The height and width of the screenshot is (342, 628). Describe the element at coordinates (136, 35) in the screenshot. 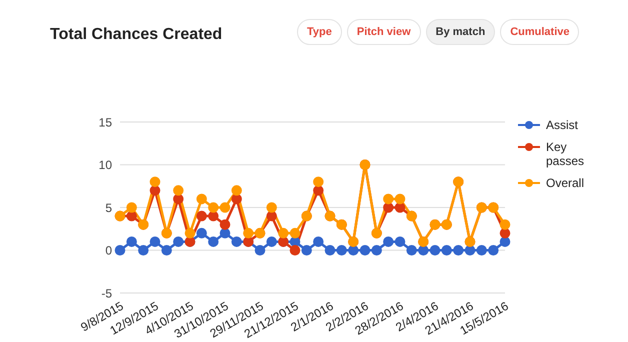

I see `chart-title: Total Chances Created` at that location.